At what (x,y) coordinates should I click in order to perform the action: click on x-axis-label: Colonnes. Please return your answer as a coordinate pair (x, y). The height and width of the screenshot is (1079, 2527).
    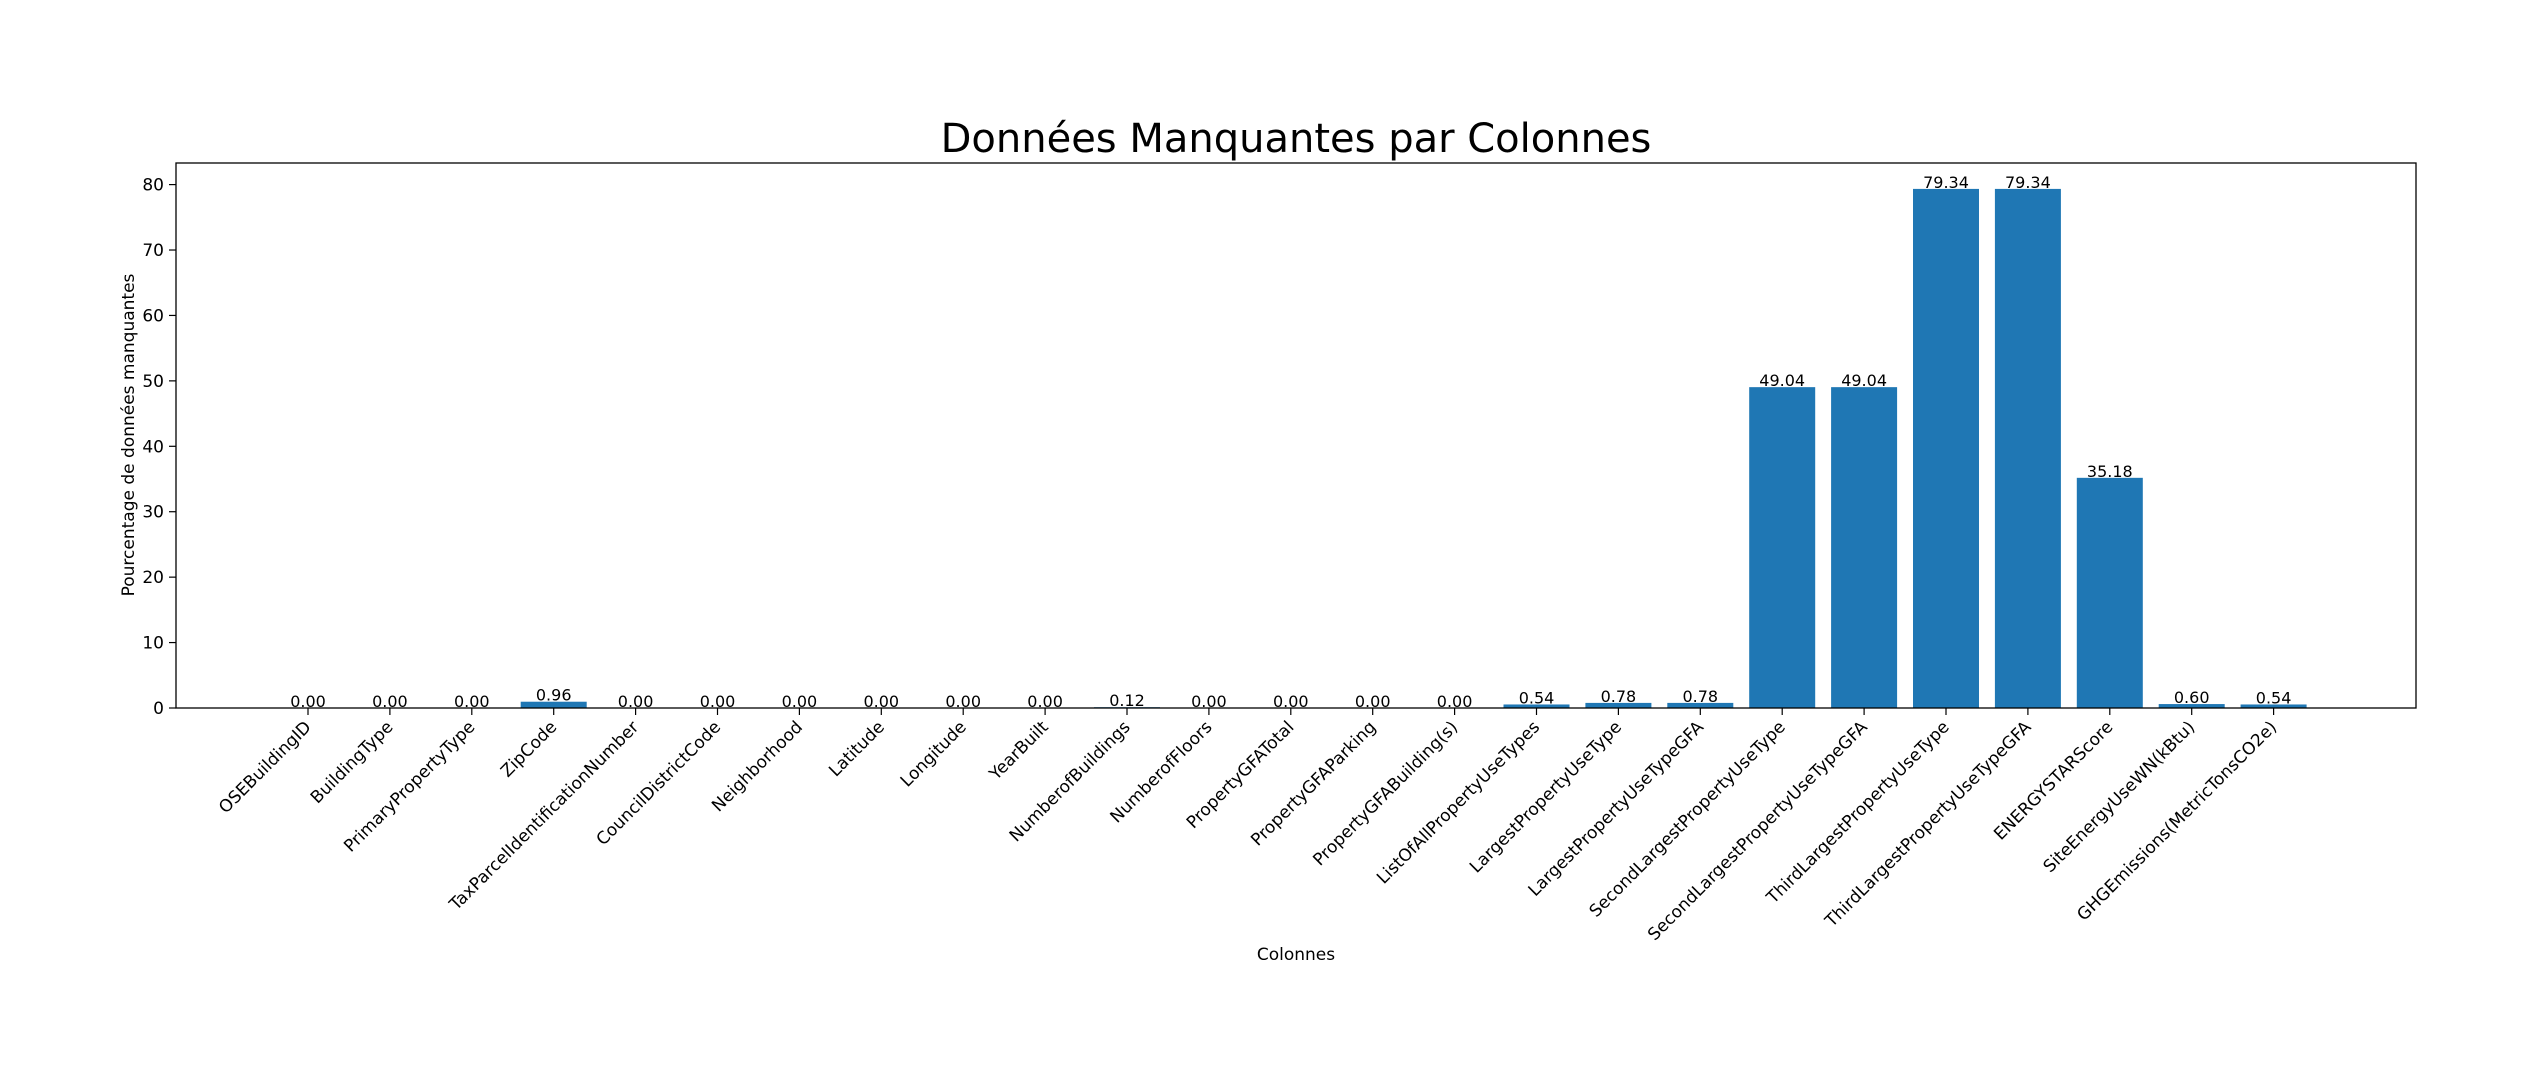
    Looking at the image, I should click on (1296, 955).